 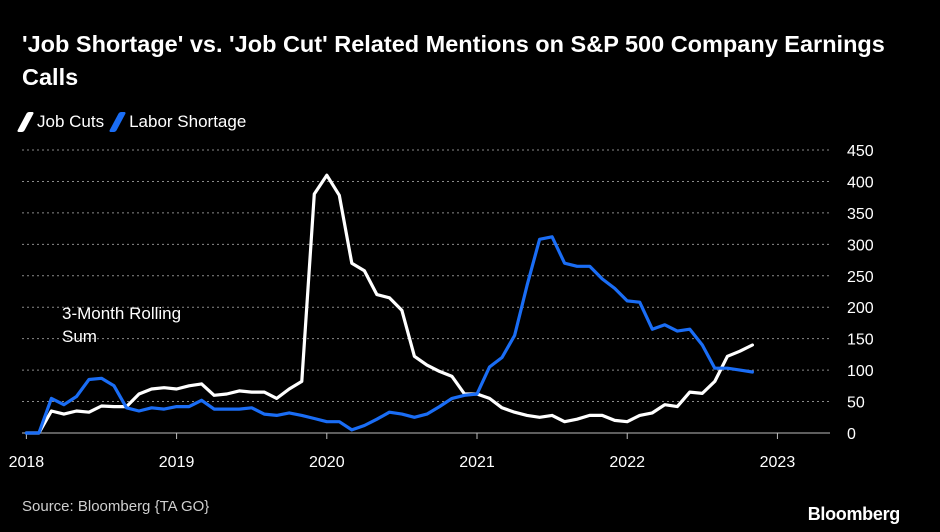 What do you see at coordinates (860, 340) in the screenshot?
I see `y-tick-label-150: 150` at bounding box center [860, 340].